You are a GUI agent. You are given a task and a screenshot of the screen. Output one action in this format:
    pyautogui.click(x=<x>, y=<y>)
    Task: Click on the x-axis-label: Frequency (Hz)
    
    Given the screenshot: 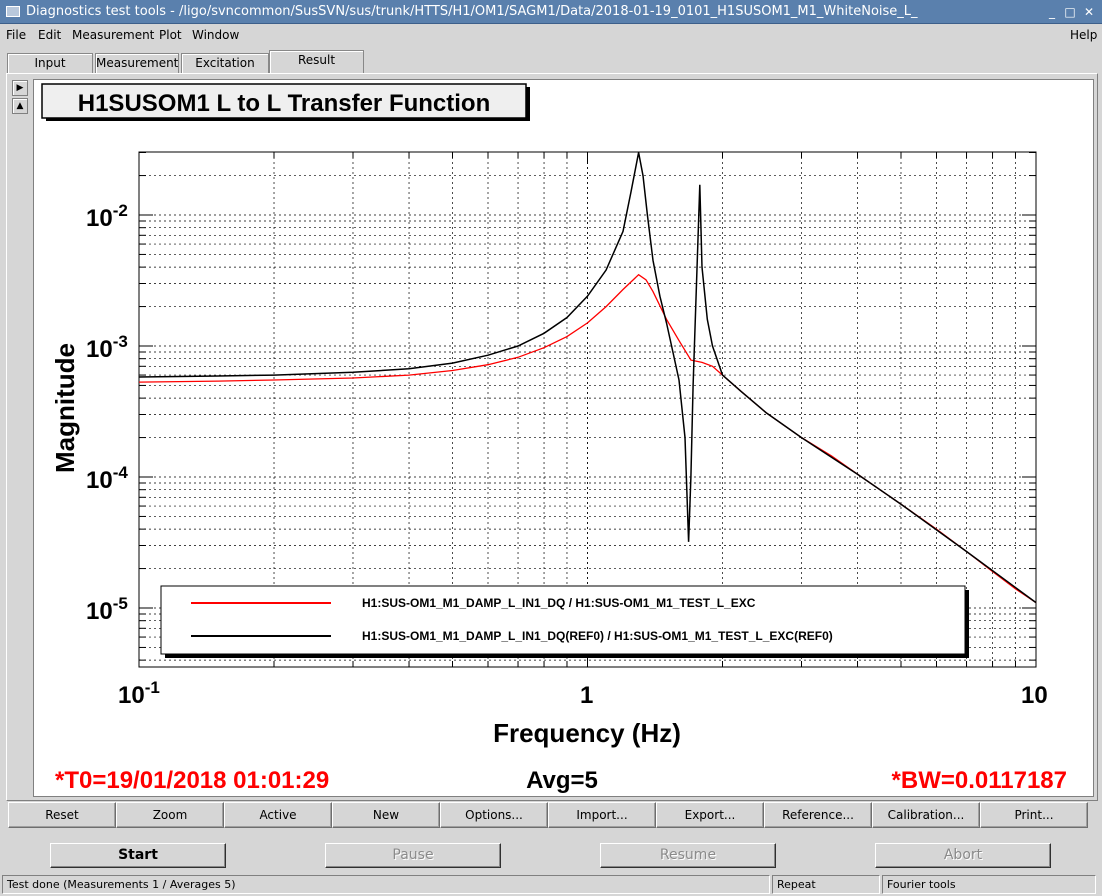 What is the action you would take?
    pyautogui.click(x=587, y=733)
    